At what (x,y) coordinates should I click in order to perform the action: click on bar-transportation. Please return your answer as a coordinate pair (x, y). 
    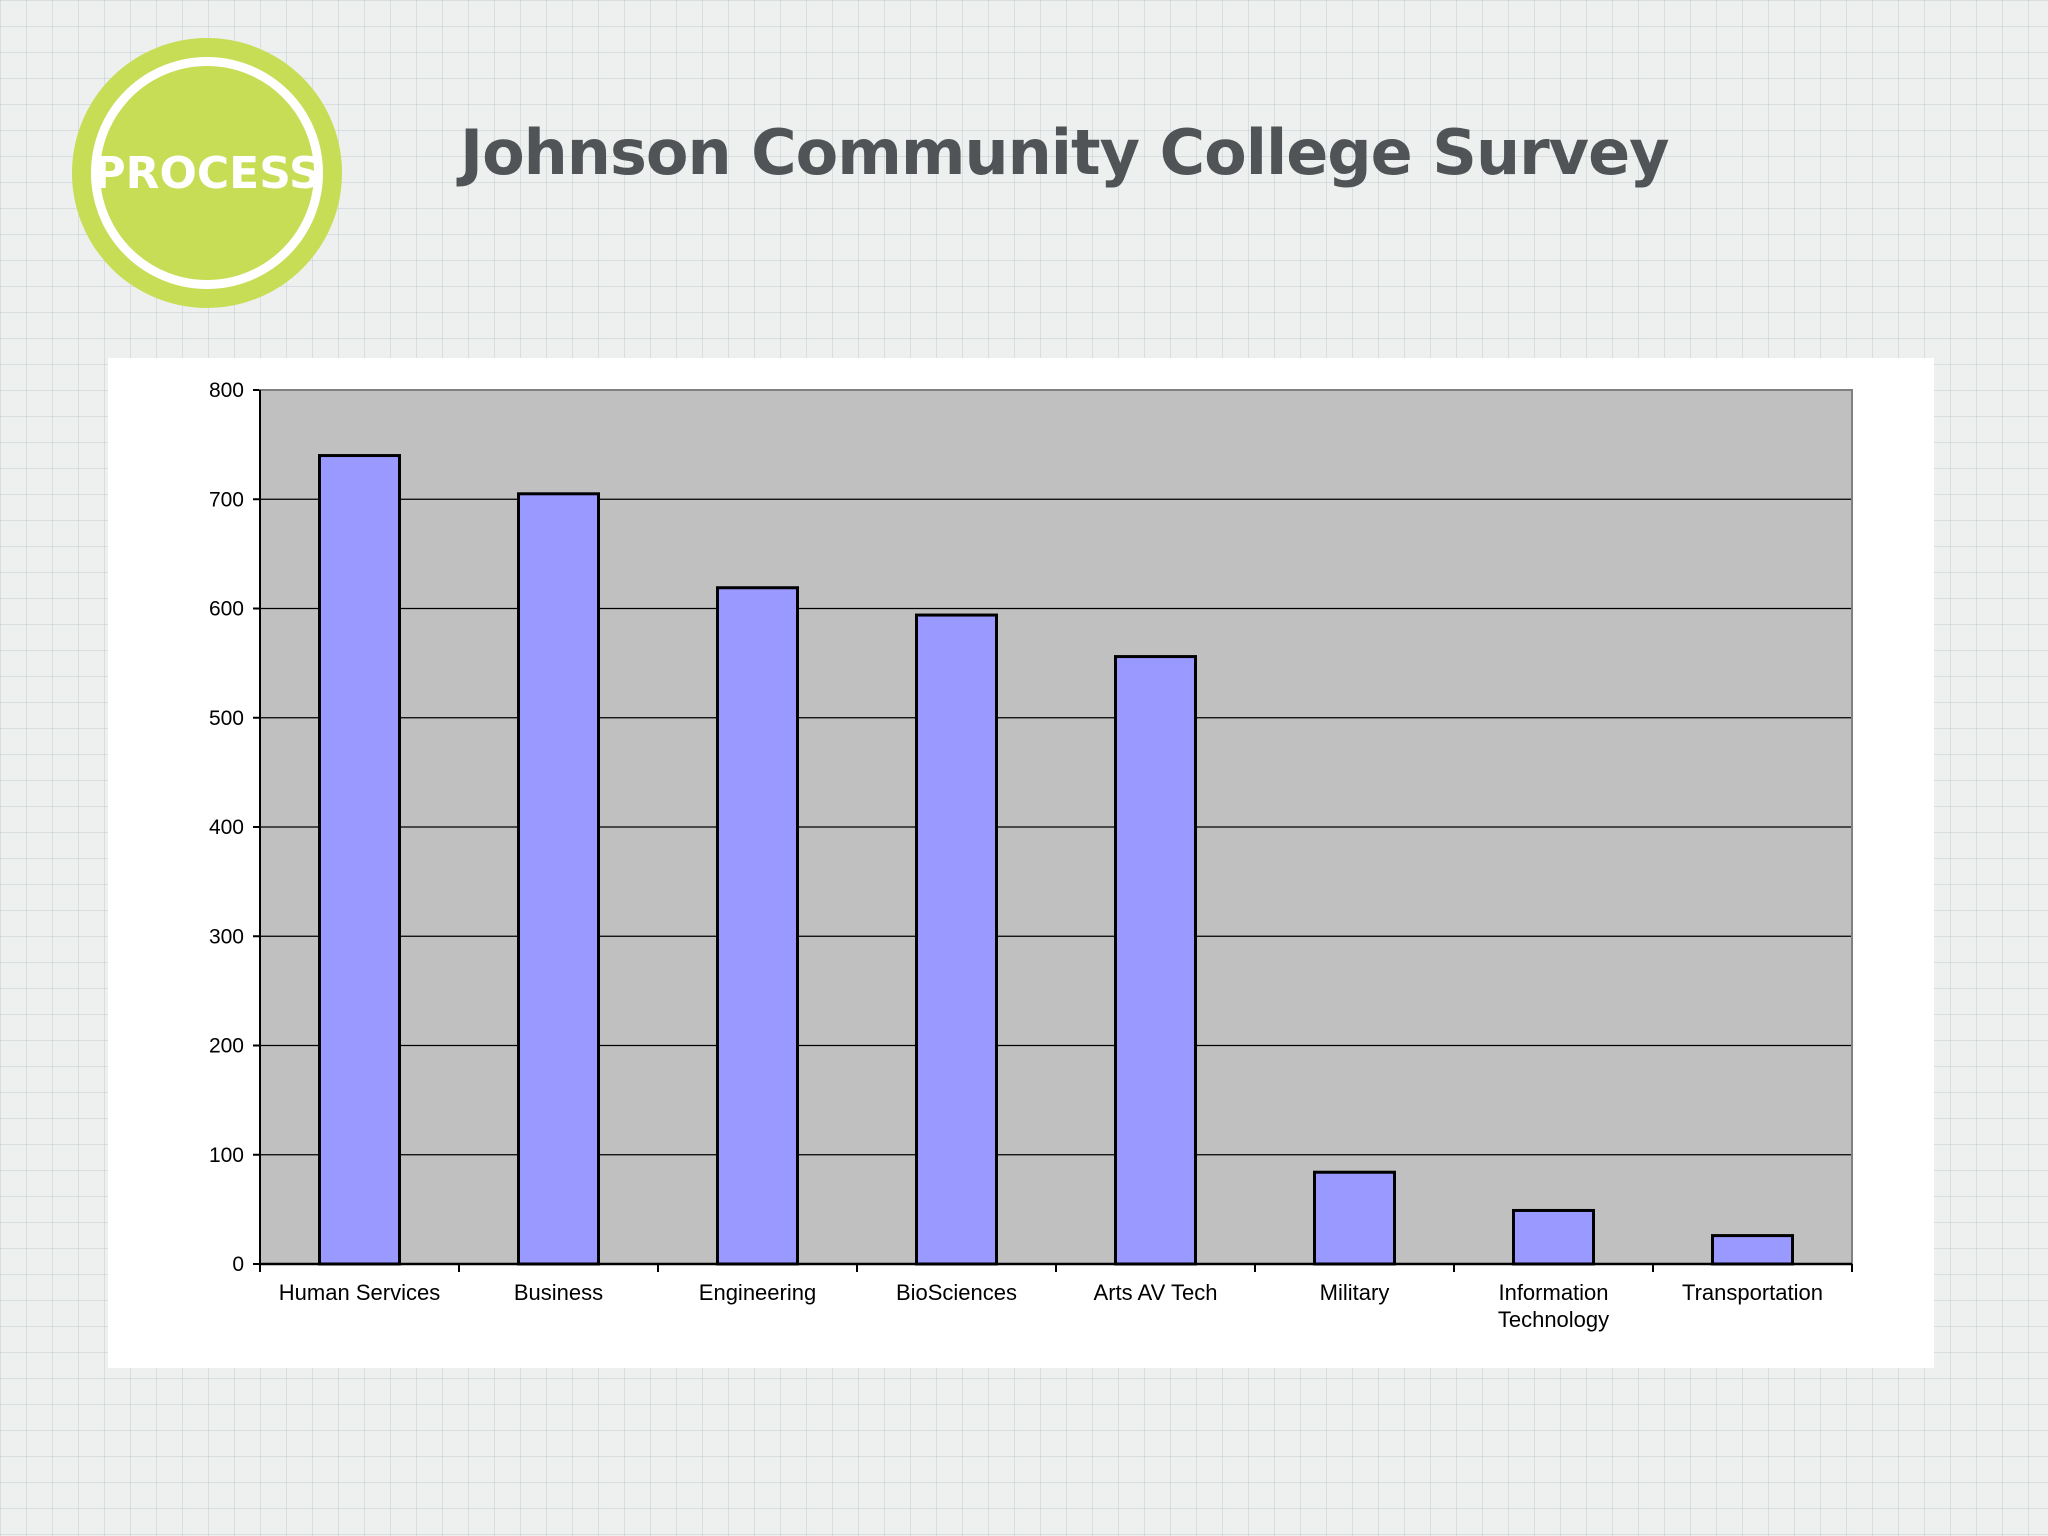
    Looking at the image, I should click on (1752, 1250).